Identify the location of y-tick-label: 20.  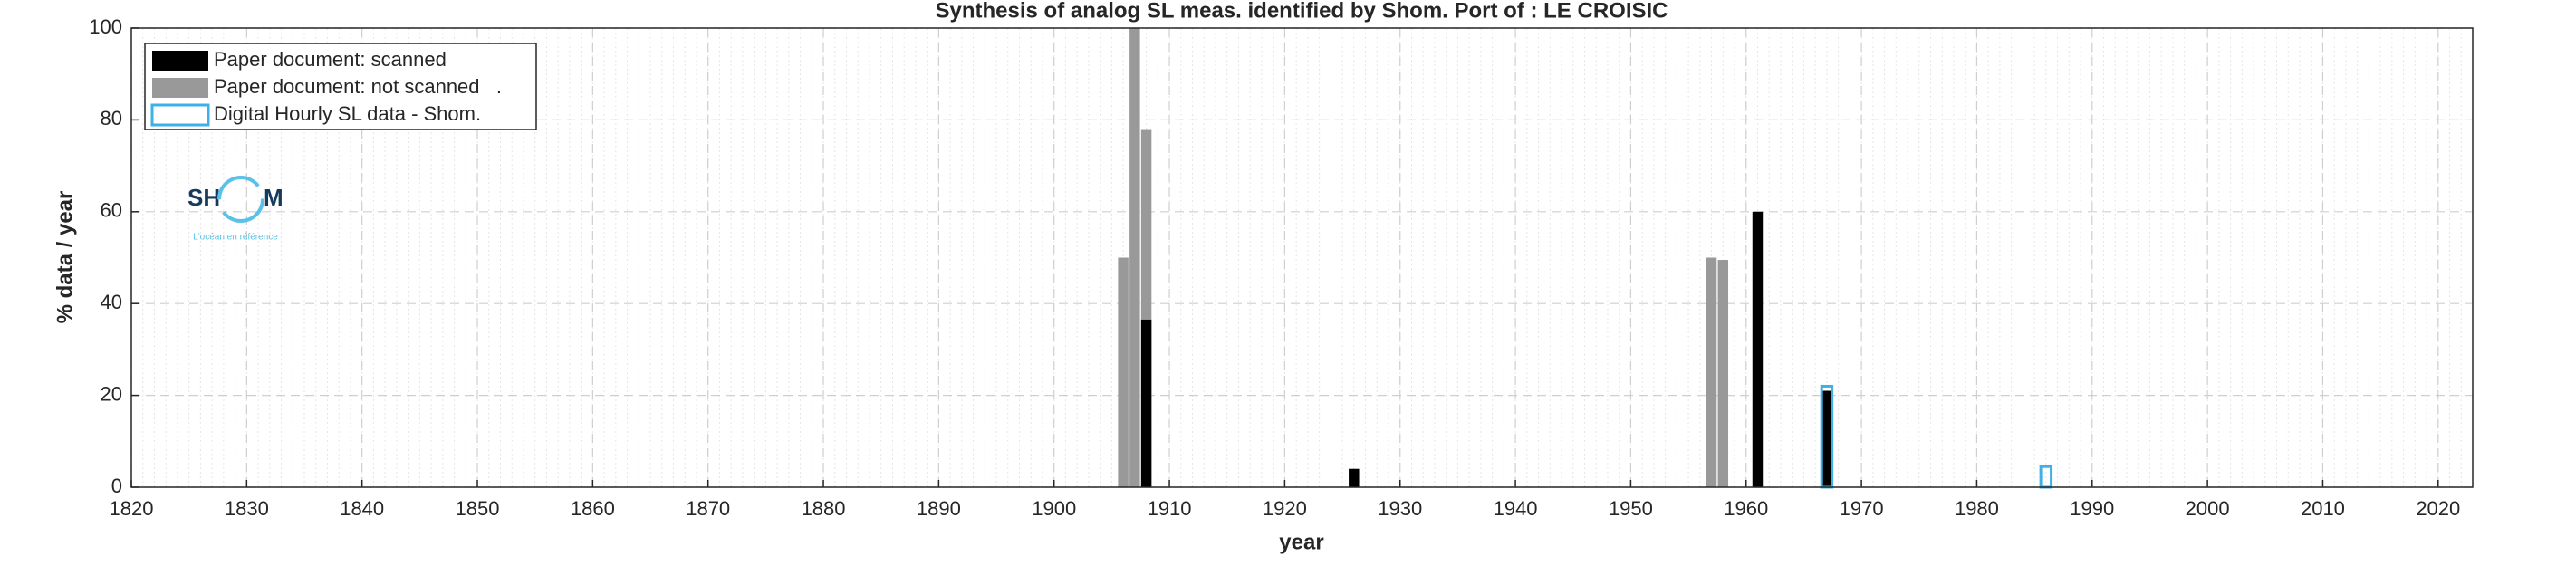
(111, 393).